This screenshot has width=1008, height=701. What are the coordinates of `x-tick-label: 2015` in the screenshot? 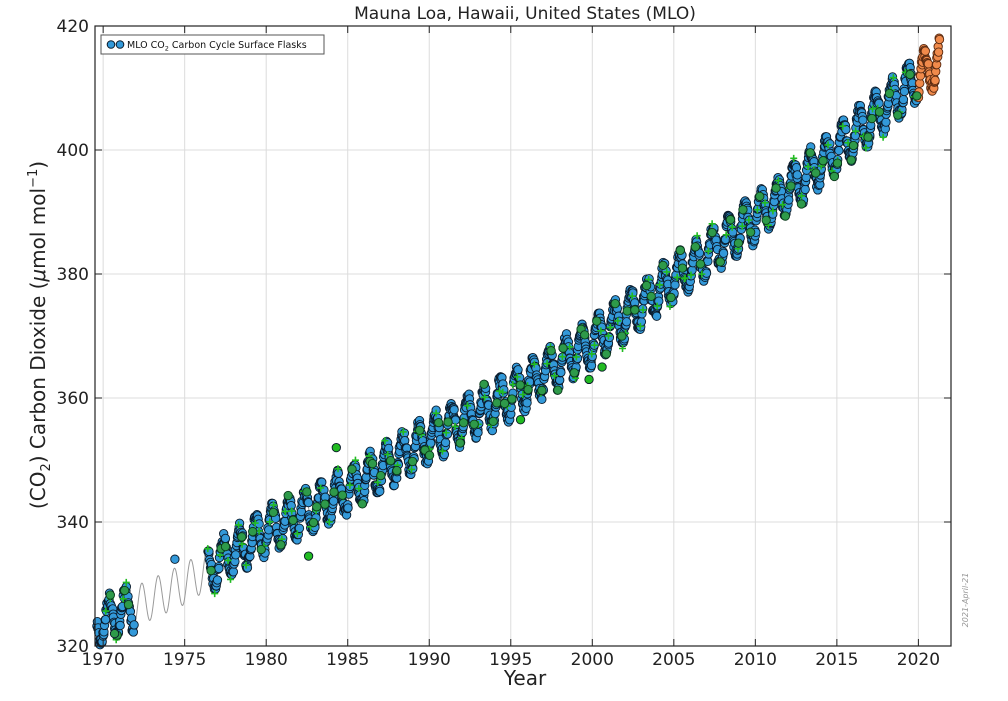 It's located at (836, 660).